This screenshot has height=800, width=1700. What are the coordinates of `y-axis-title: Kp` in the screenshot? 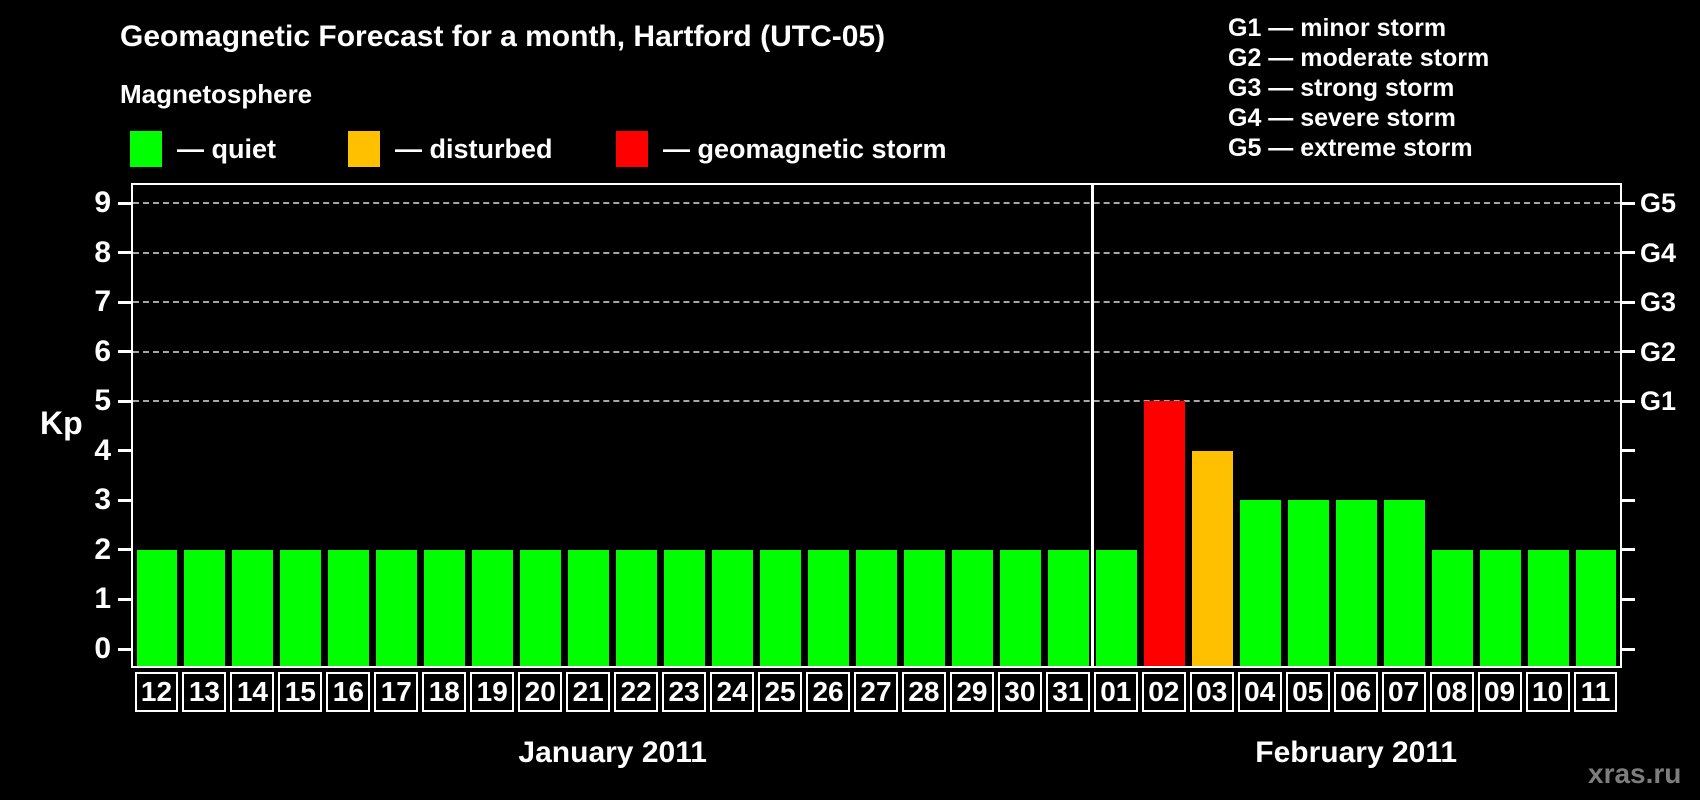 It's located at (61, 423).